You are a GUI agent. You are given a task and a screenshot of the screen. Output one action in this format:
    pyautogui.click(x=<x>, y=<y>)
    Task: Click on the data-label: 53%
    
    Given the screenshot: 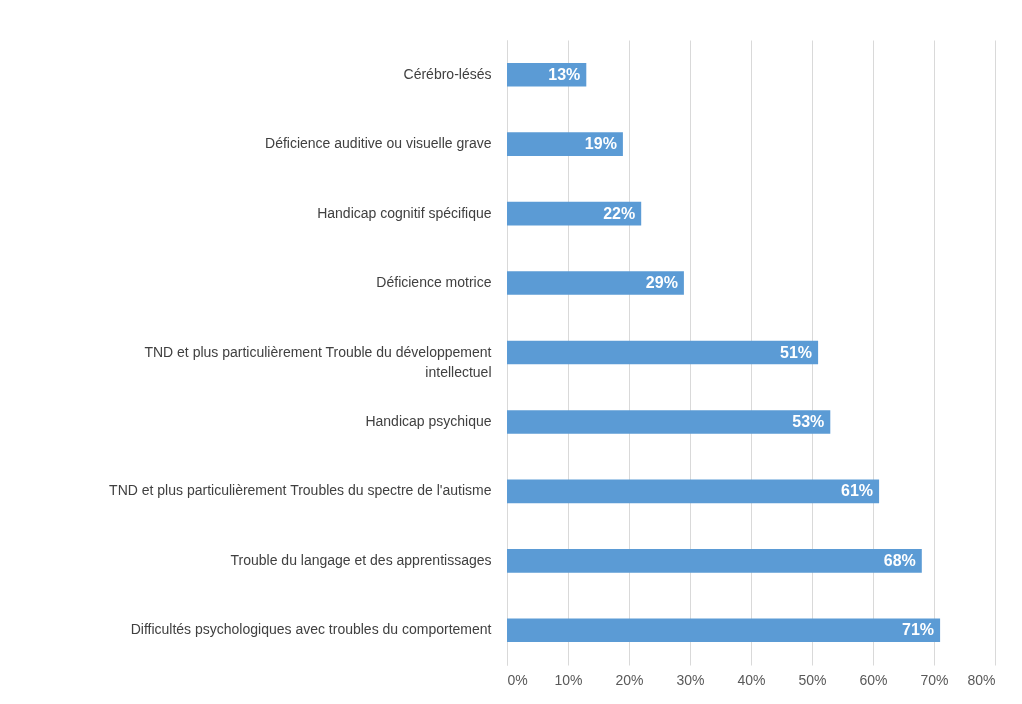 What is the action you would take?
    pyautogui.click(x=808, y=421)
    